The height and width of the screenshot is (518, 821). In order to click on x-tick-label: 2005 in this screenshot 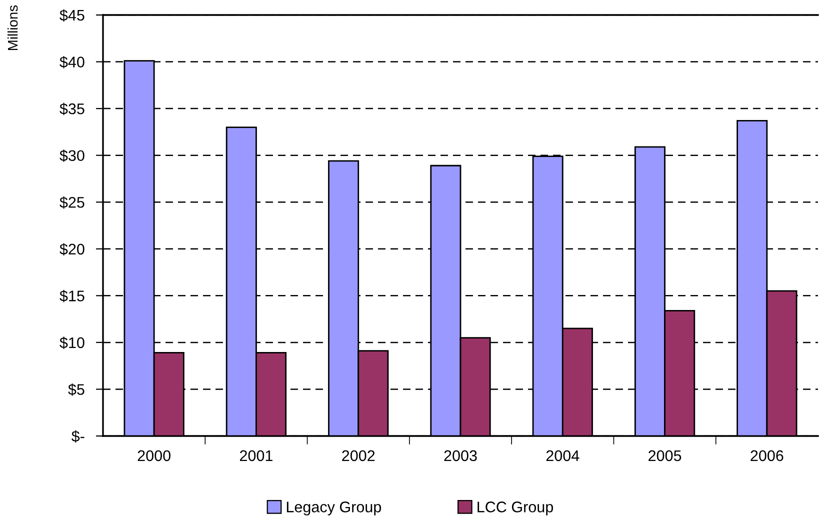, I will do `click(665, 456)`.